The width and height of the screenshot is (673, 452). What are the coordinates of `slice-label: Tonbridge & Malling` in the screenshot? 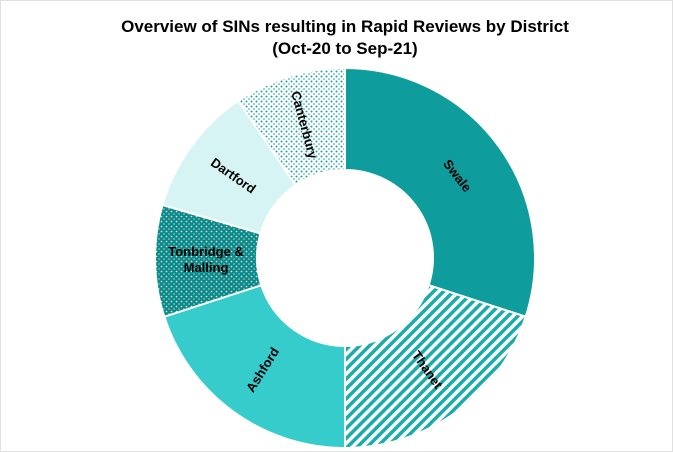 It's located at (206, 260).